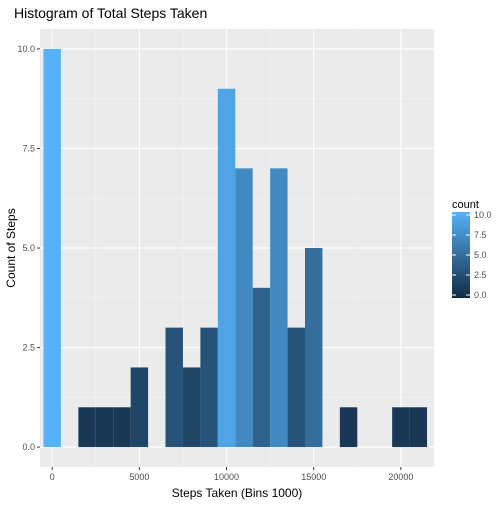 This screenshot has width=504, height=509. Describe the element at coordinates (480, 275) in the screenshot. I see `legend-tick-label: 2.5` at that location.